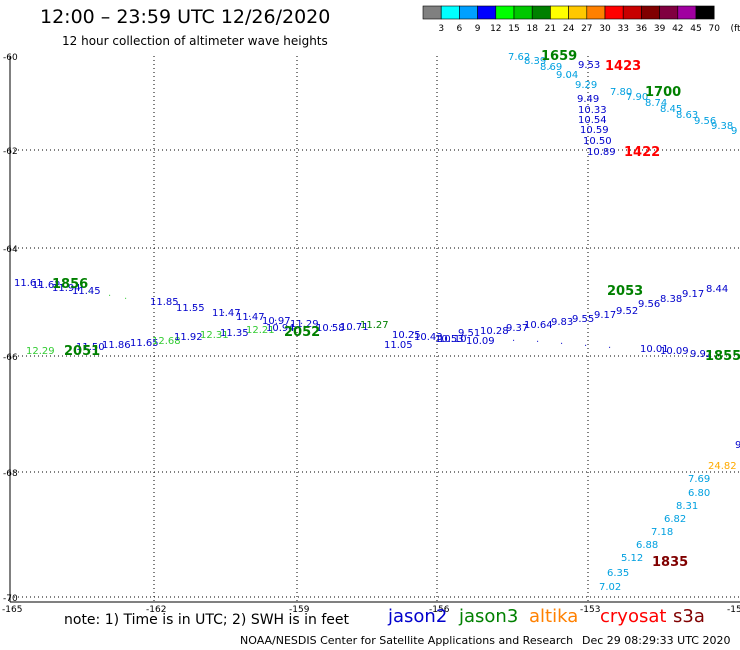 Image resolution: width=740 pixels, height=650 pixels. Describe the element at coordinates (562, 322) in the screenshot. I see `wave-height-label: 9.83` at that location.